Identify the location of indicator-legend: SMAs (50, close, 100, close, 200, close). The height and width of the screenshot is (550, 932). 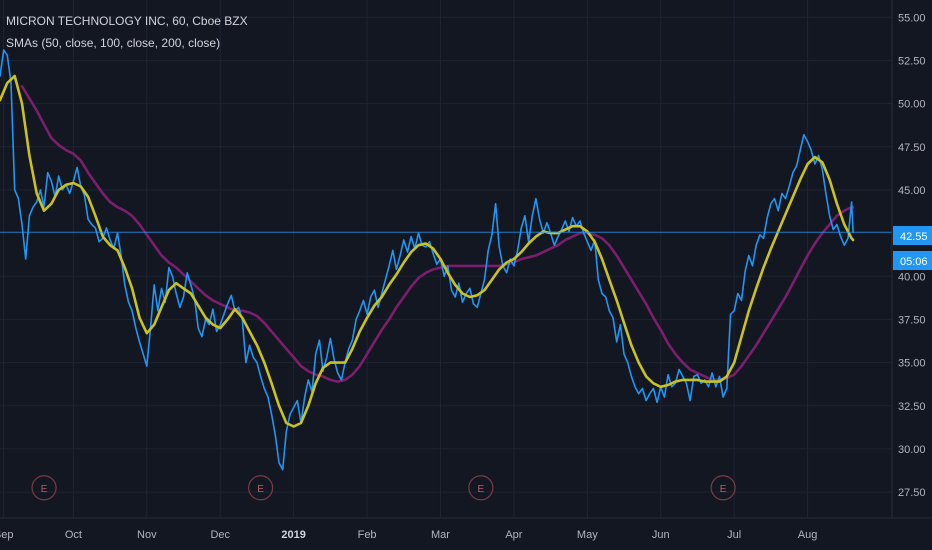
(113, 43).